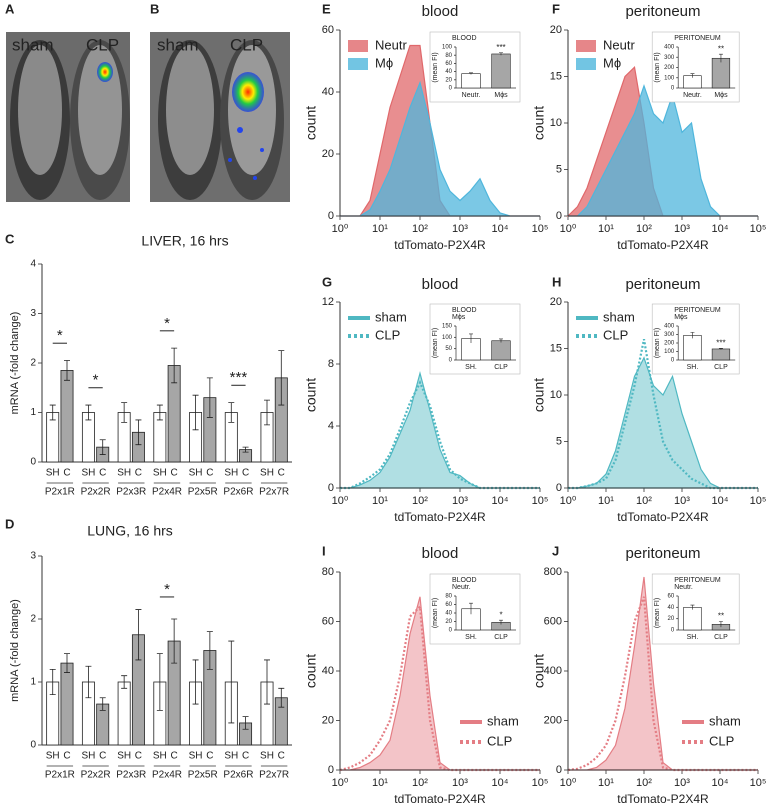  What do you see at coordinates (553, 572) in the screenshot?
I see `y-tick-label: 800` at bounding box center [553, 572].